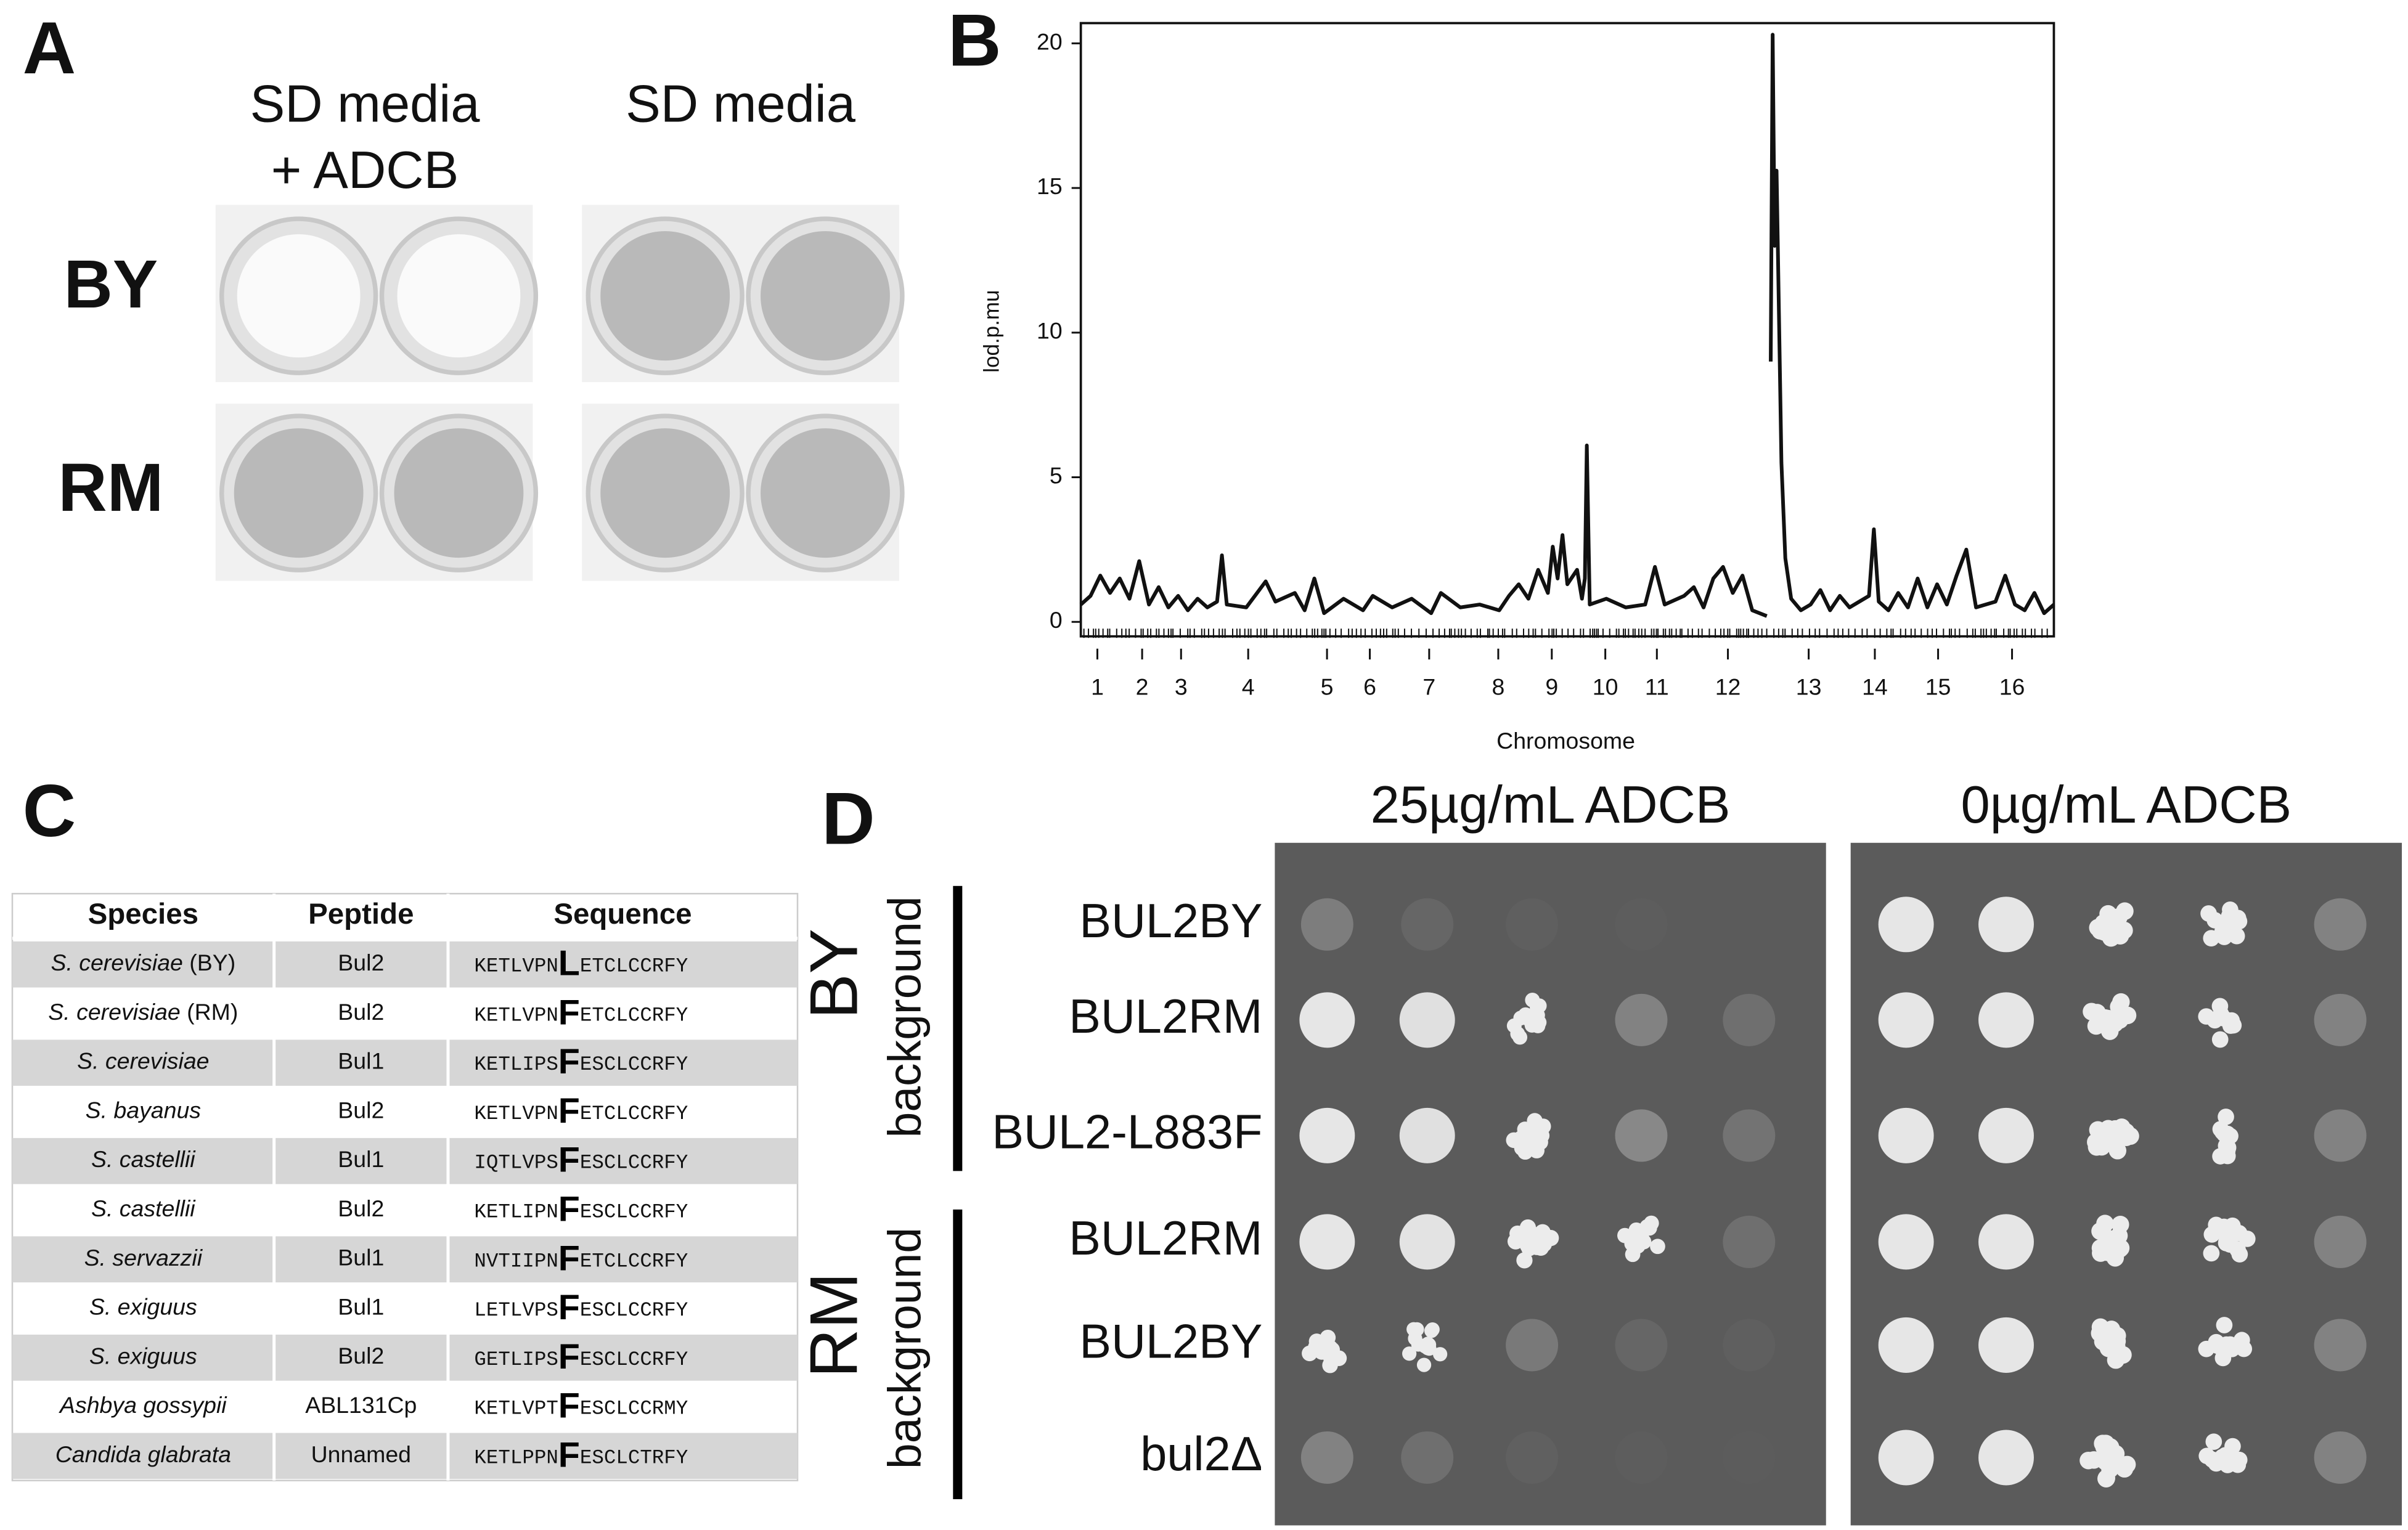  I want to click on sequence-start: LETLVPS, so click(516, 1310).